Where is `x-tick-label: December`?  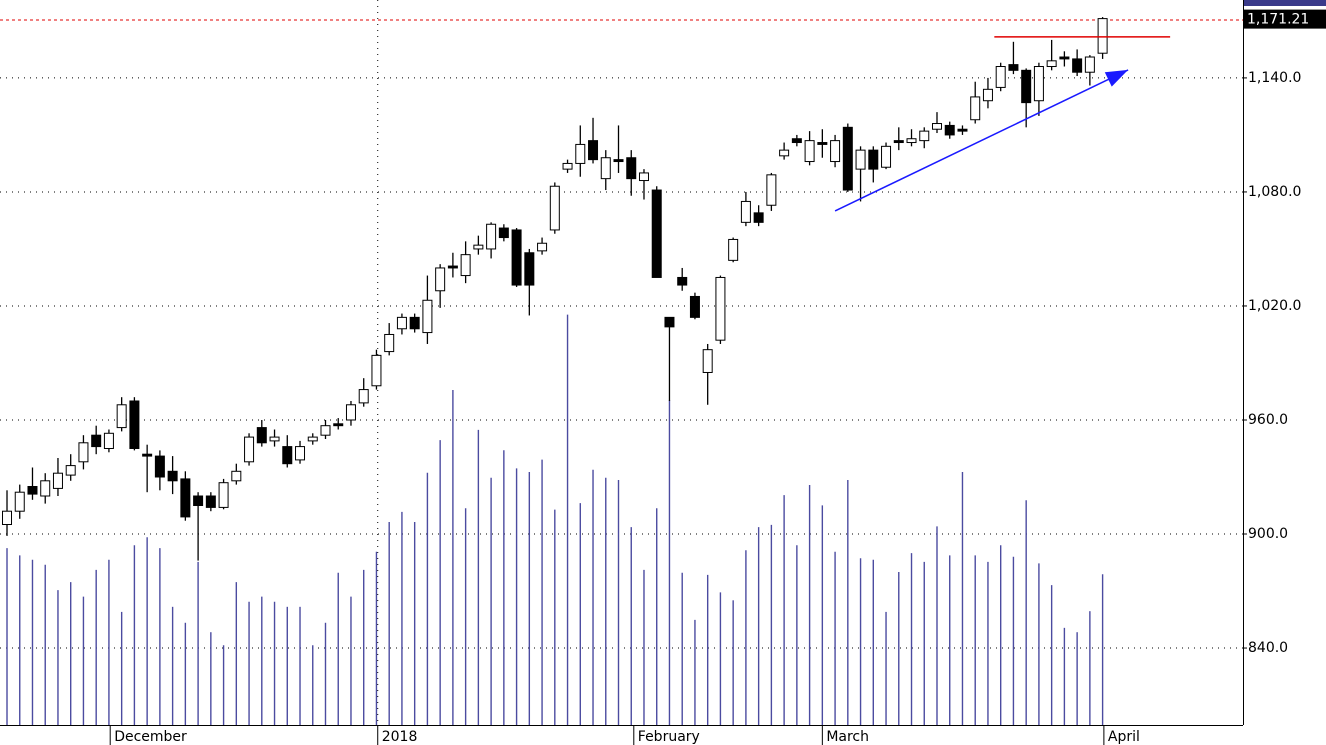 x-tick-label: December is located at coordinates (150, 737).